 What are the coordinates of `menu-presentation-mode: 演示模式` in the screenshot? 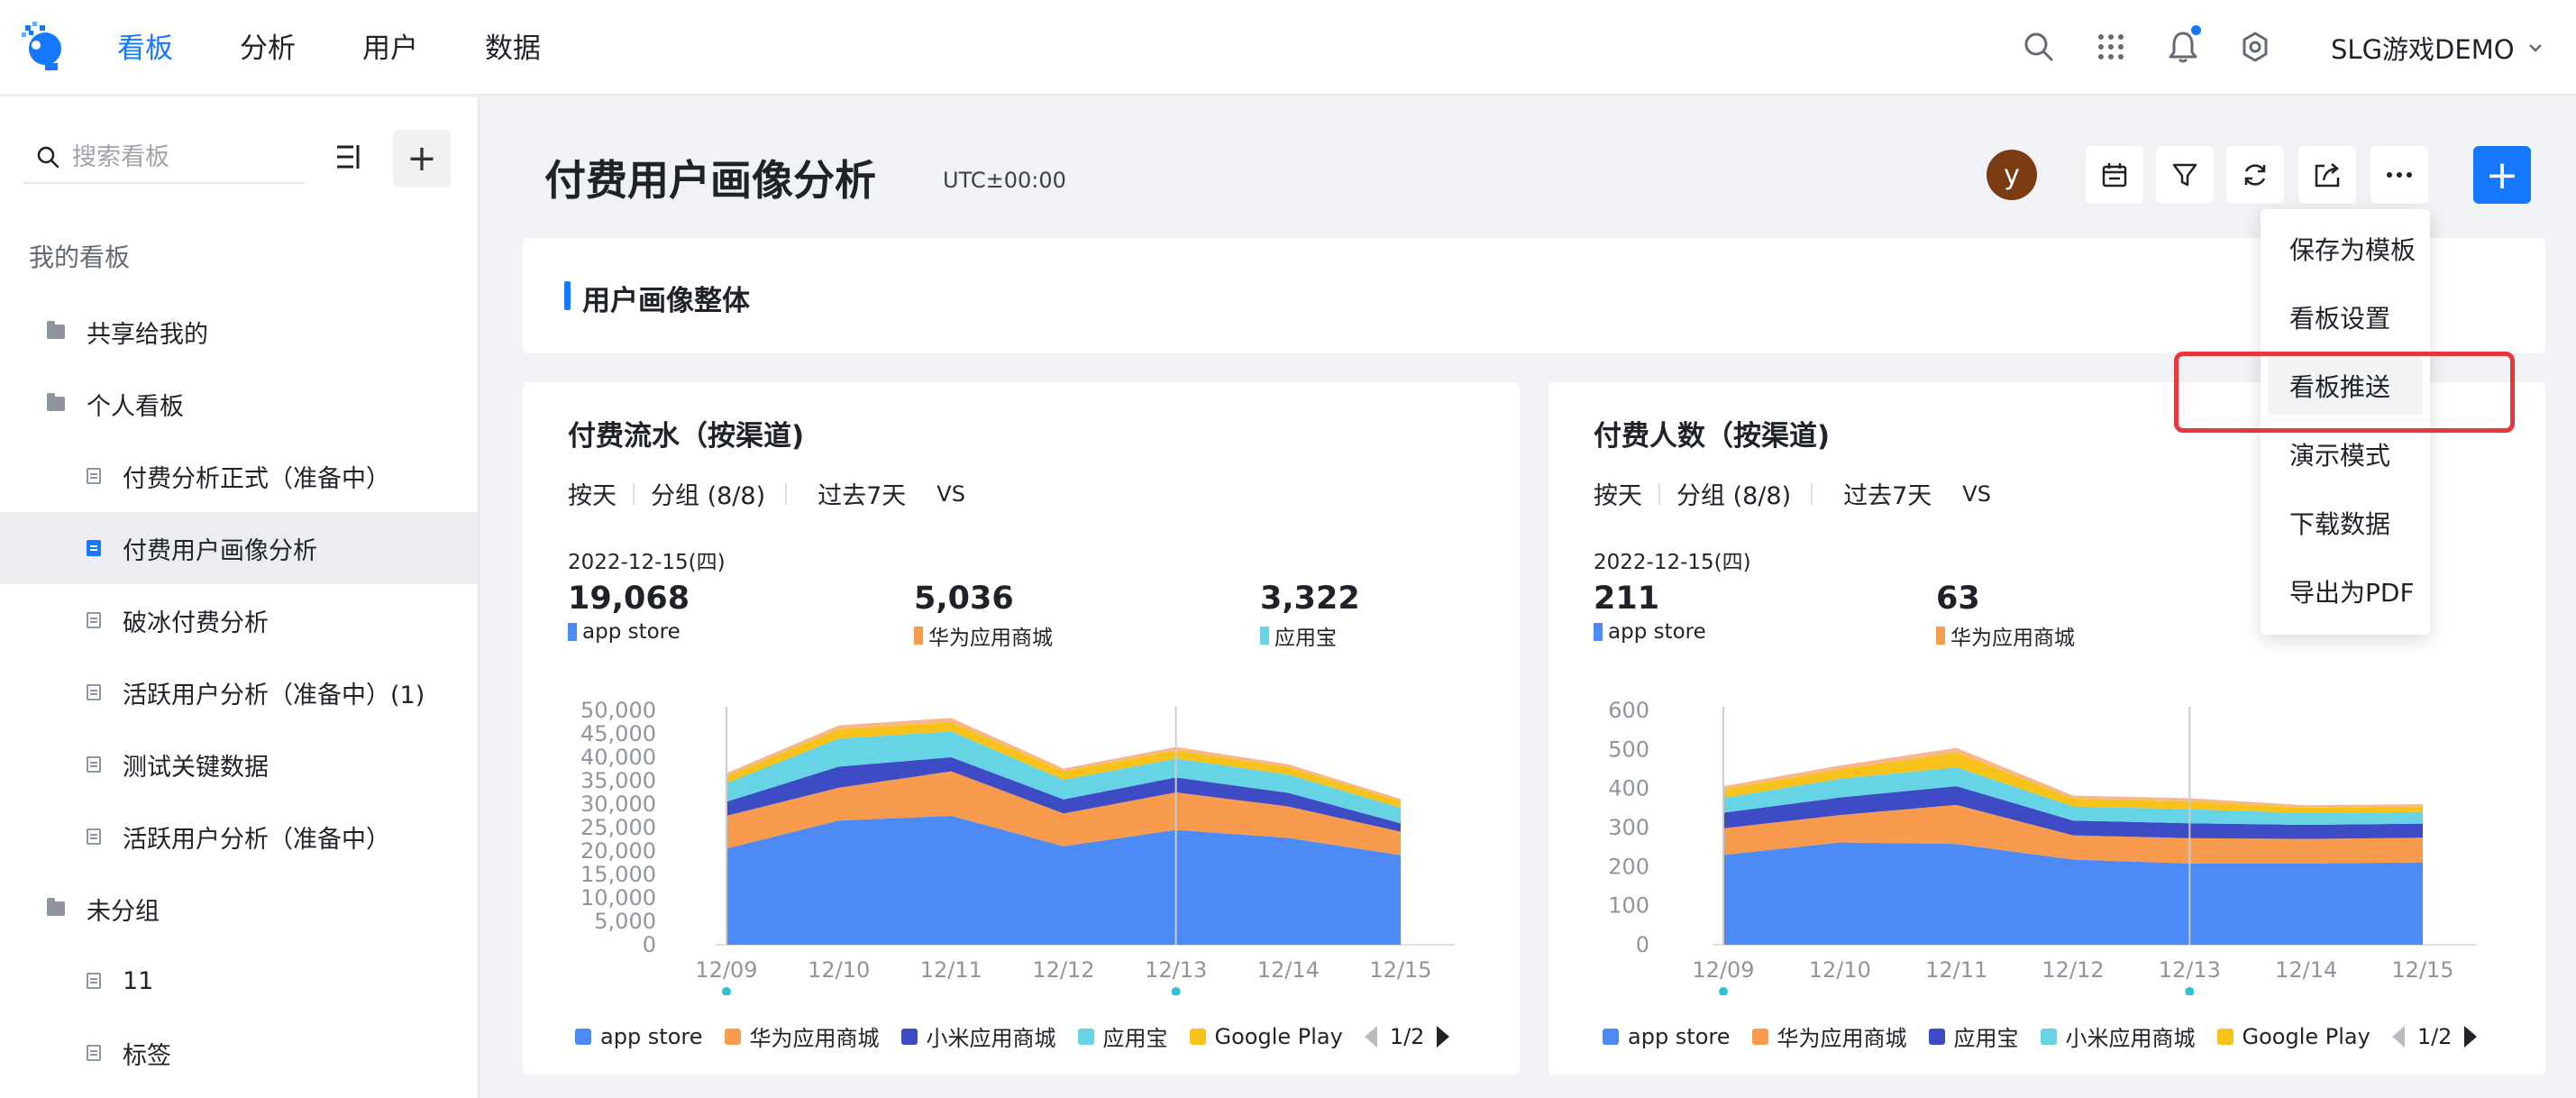 It's located at (2340, 456).